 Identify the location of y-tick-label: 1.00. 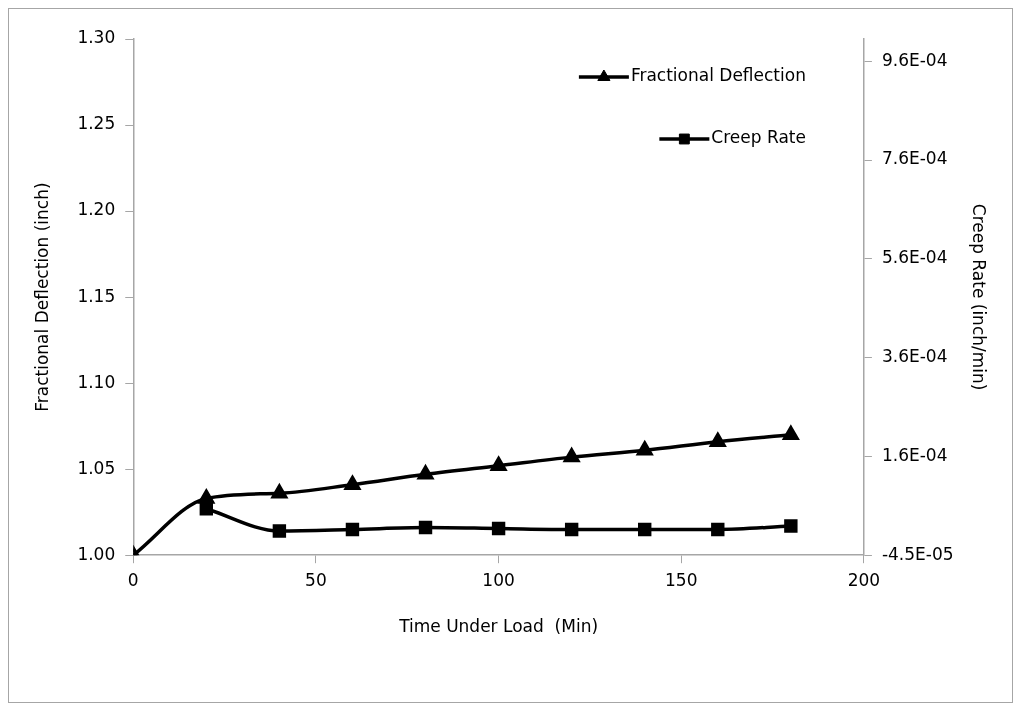
(96, 553).